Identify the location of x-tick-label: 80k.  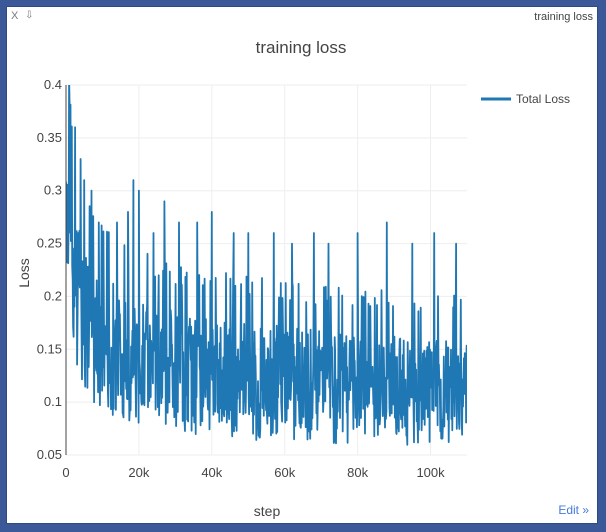
(357, 472).